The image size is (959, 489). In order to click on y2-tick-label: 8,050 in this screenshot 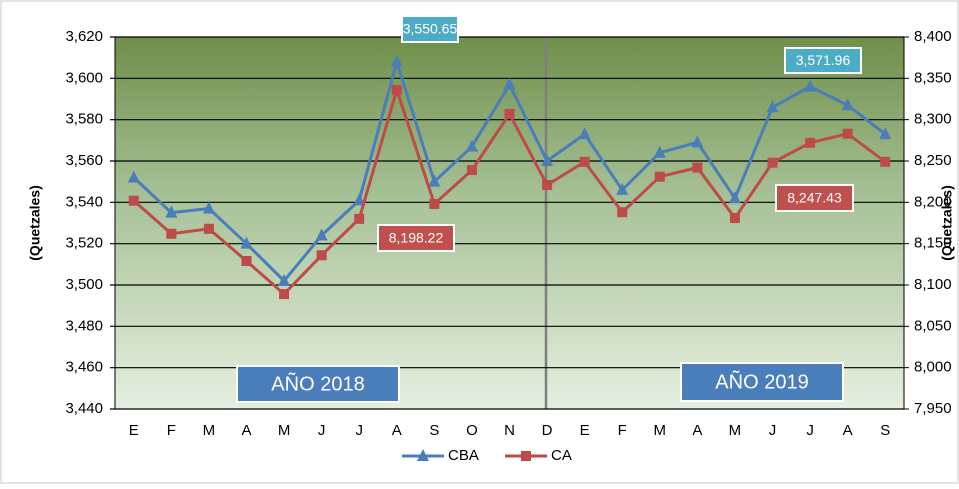, I will do `click(933, 325)`.